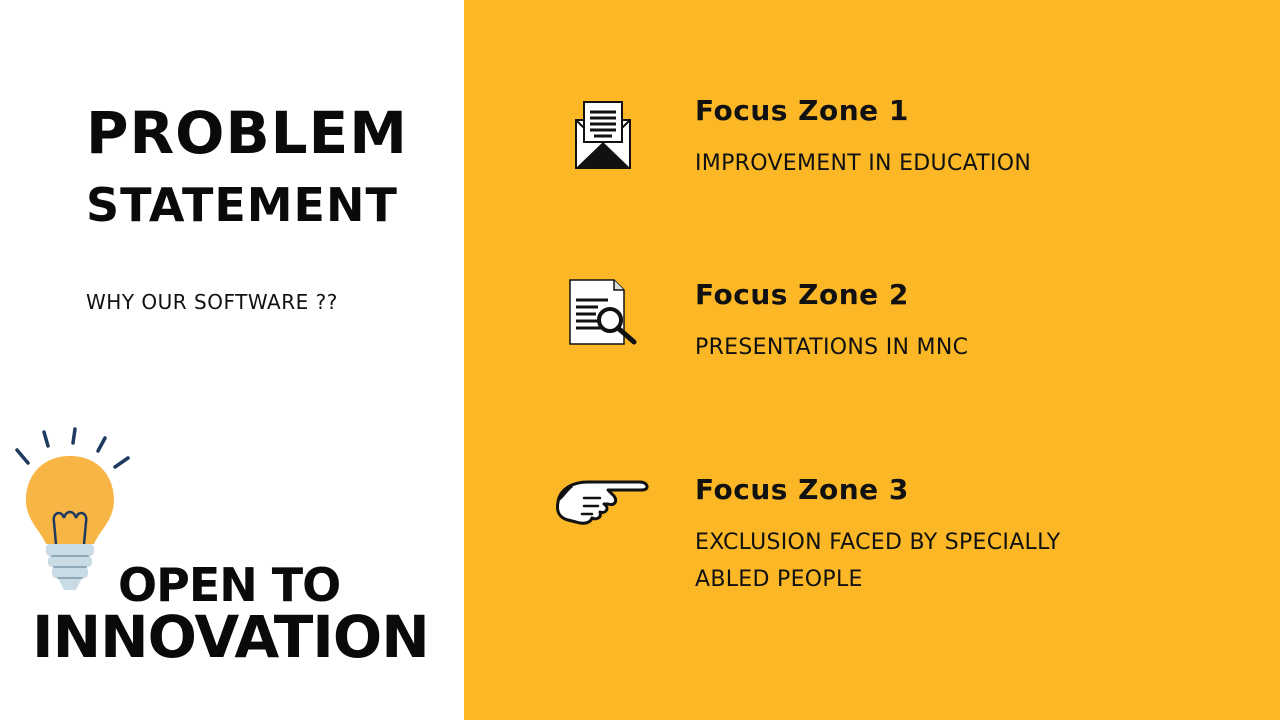 The height and width of the screenshot is (720, 1280). I want to click on lightbulb-icon, so click(72, 508).